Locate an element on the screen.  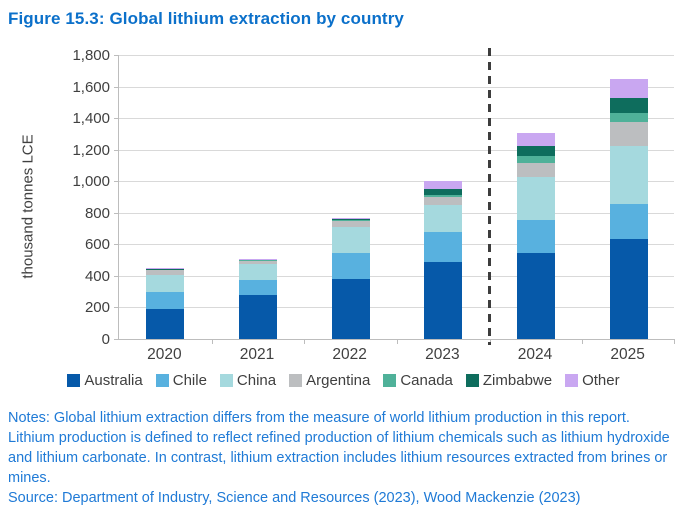
stacked-bar-2024 is located at coordinates (536, 236).